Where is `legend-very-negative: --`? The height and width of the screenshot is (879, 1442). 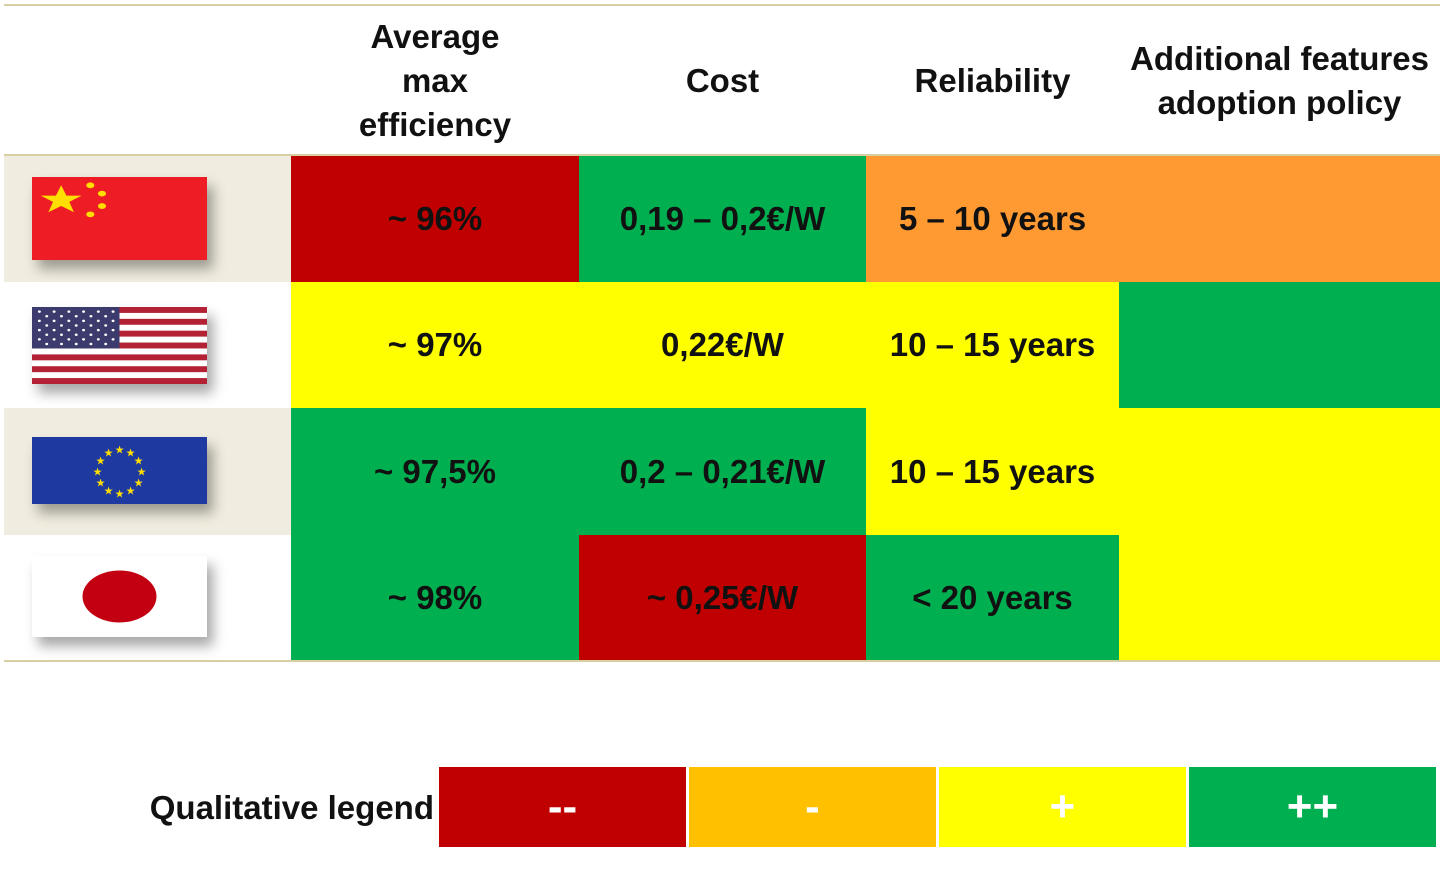
legend-very-negative: -- is located at coordinates (562, 807).